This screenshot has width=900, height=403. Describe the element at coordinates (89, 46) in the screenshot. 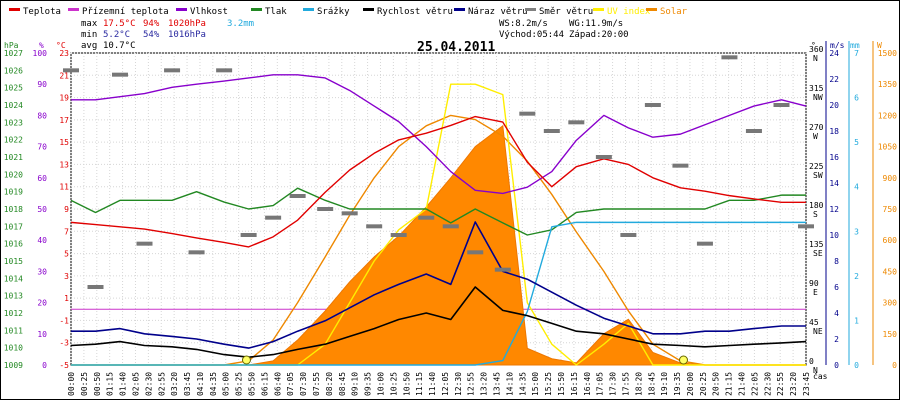

I see `stats-avg-label: avg` at that location.